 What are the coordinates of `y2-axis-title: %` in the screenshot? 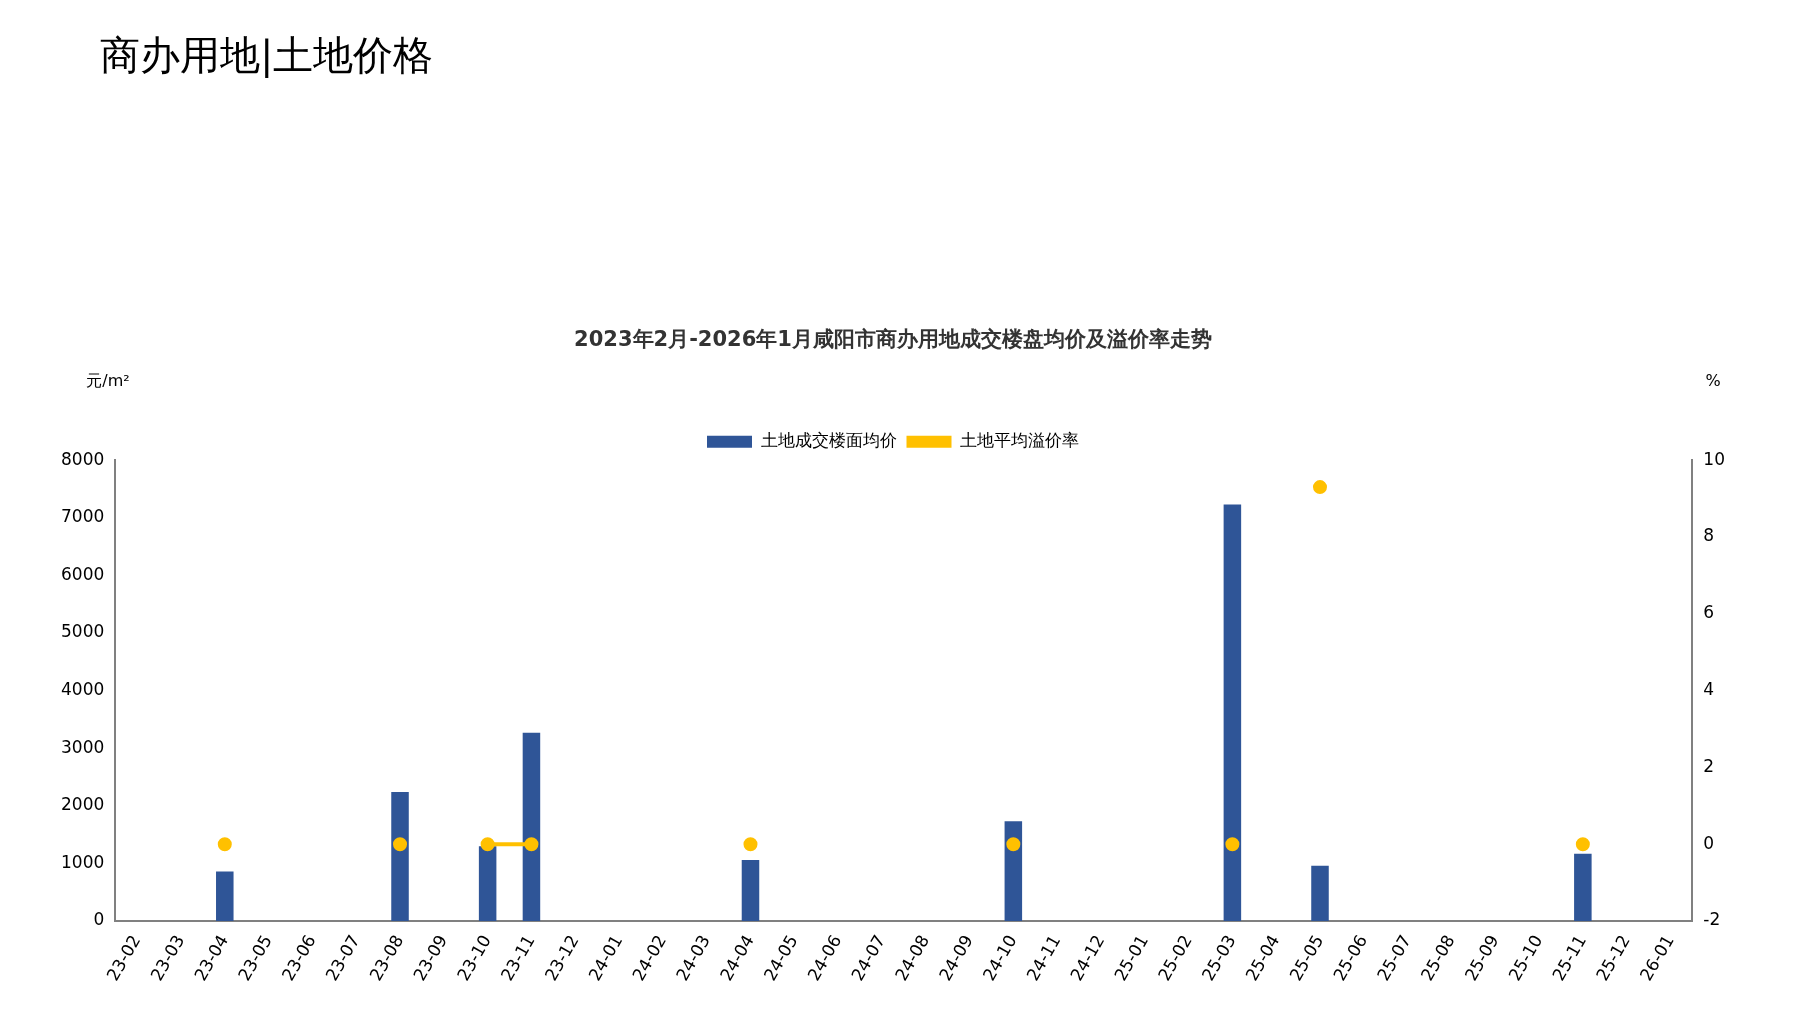 It's located at (1713, 381).